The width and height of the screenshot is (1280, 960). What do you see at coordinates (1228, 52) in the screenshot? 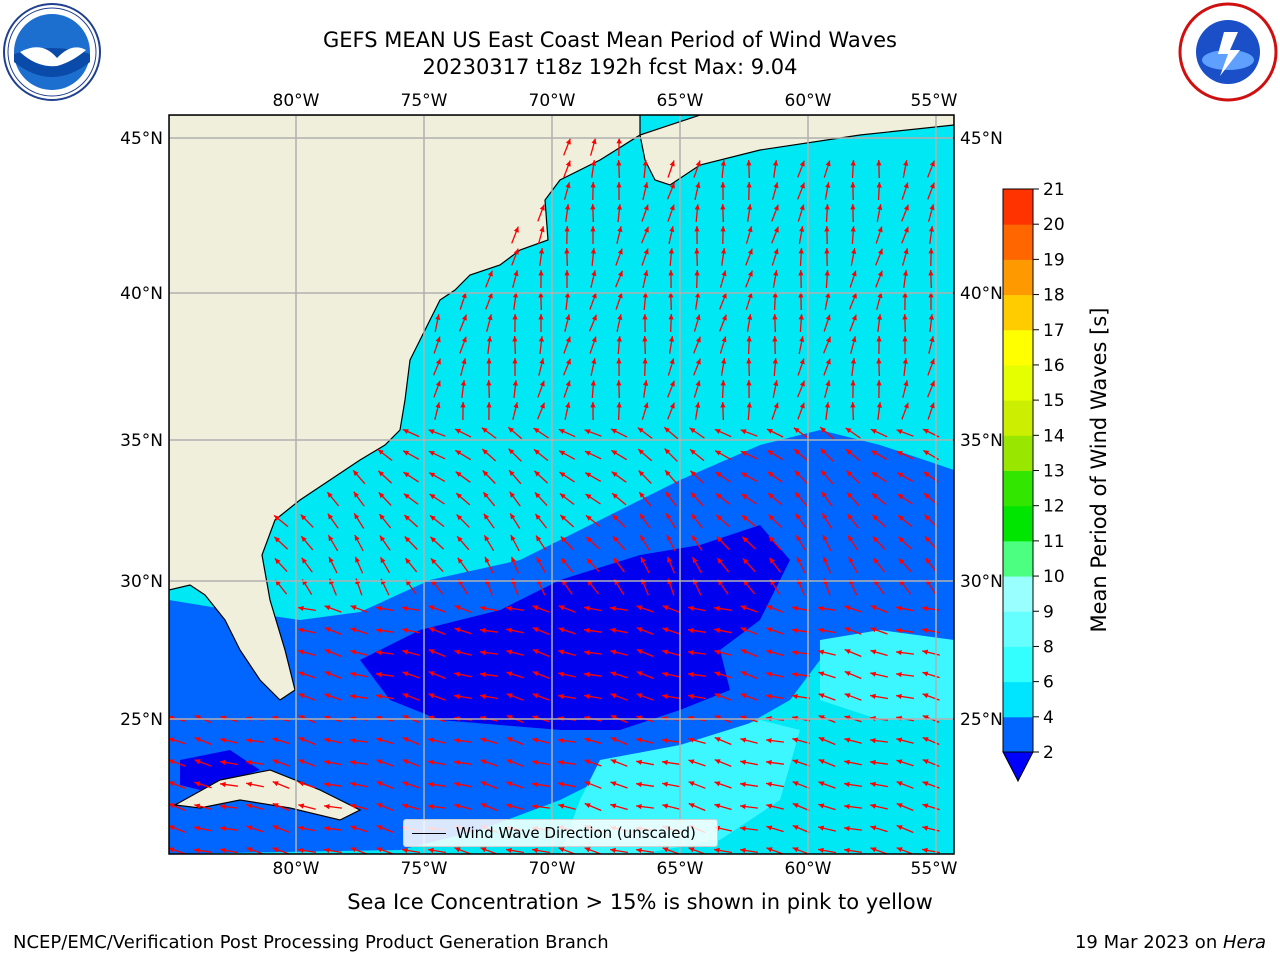
I see `nws-logo` at bounding box center [1228, 52].